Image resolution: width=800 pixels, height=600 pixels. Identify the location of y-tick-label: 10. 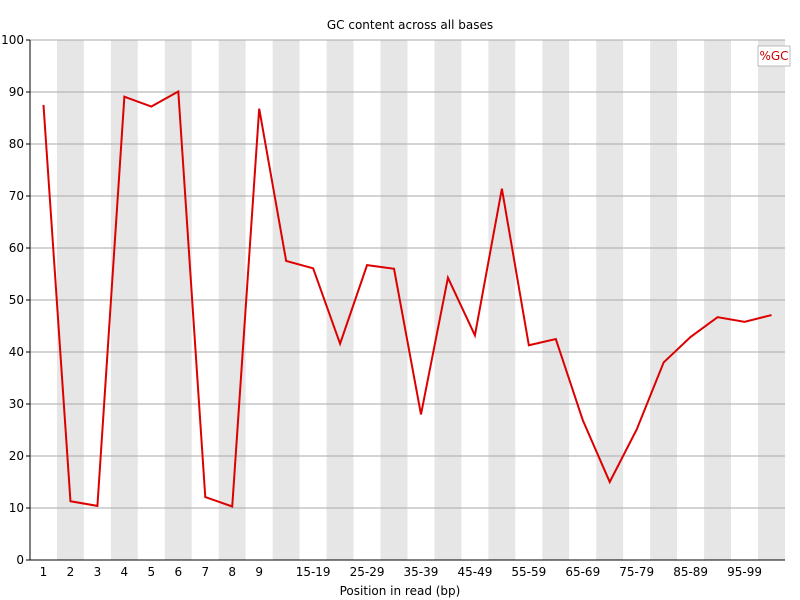
(16, 508).